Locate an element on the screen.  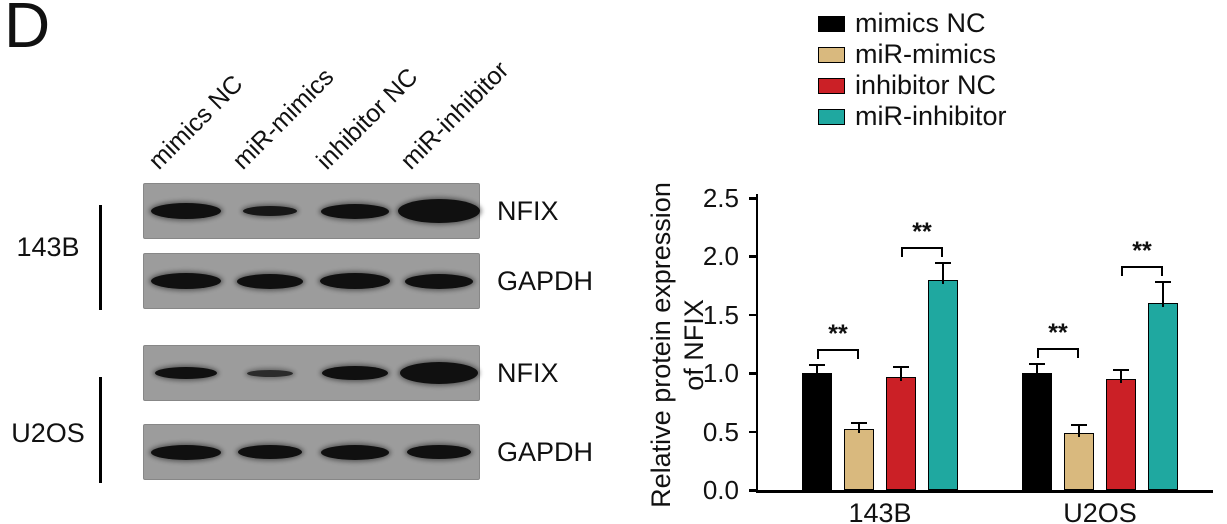
protein-label-nfix-u2os: NFIX is located at coordinates (528, 373).